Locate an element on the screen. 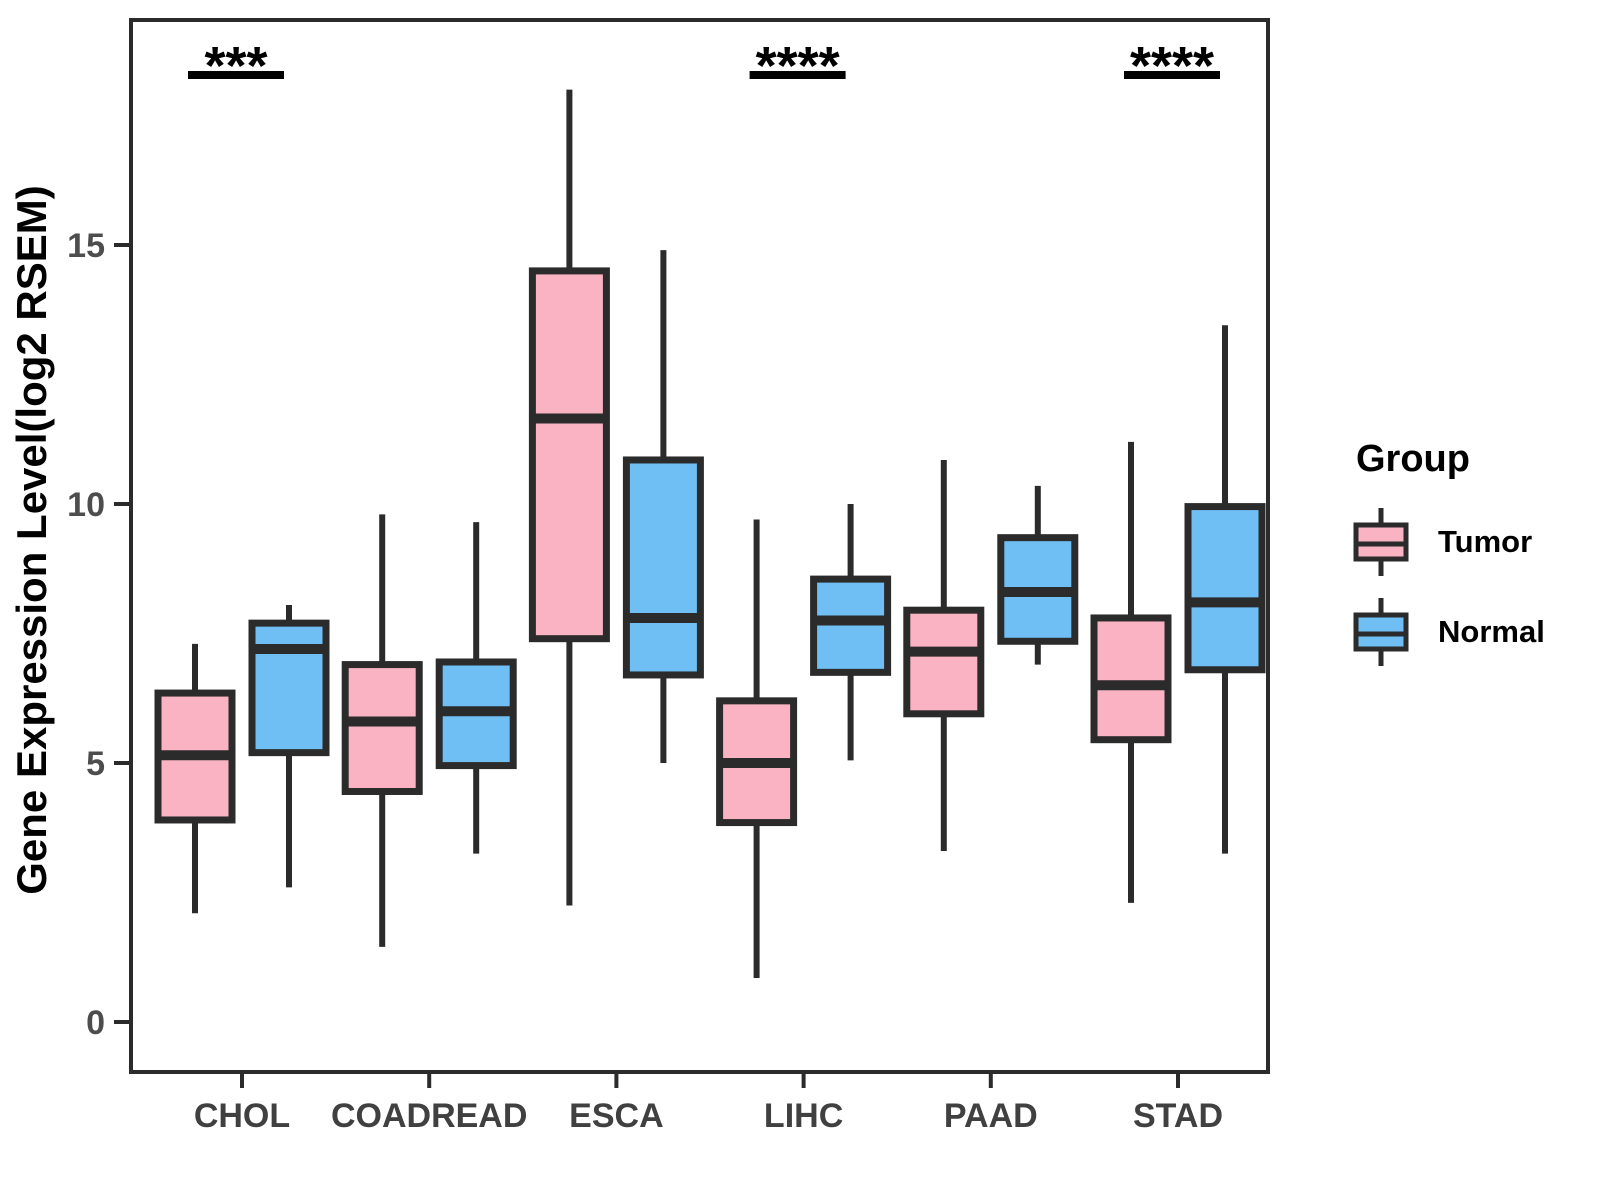 The image size is (1600, 1200). y-tick-label: 5 is located at coordinates (95, 764).